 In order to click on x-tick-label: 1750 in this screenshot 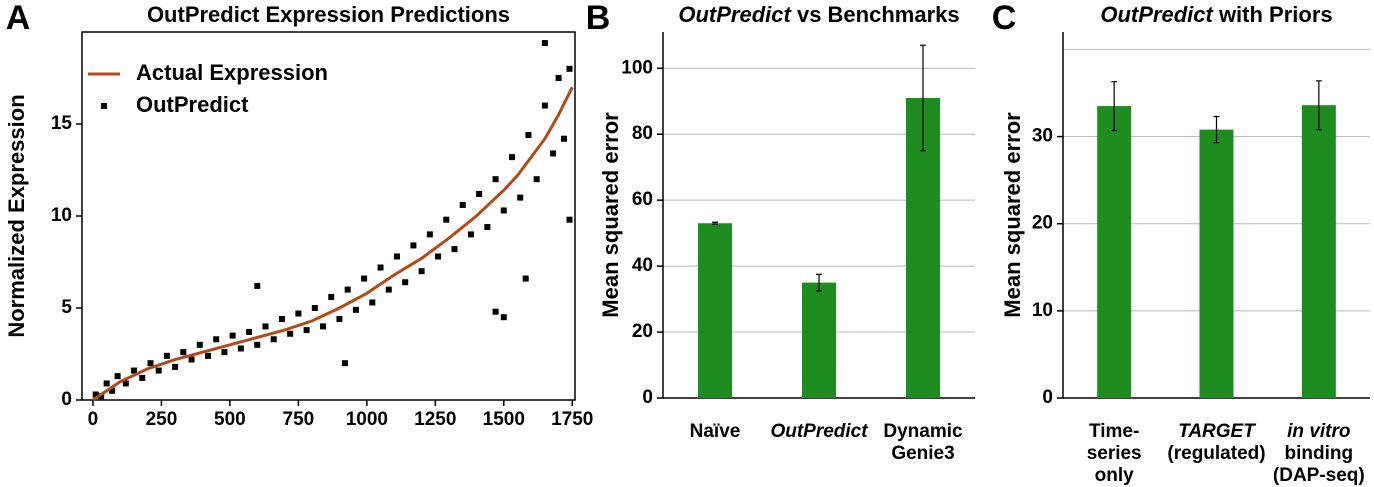, I will do `click(572, 419)`.